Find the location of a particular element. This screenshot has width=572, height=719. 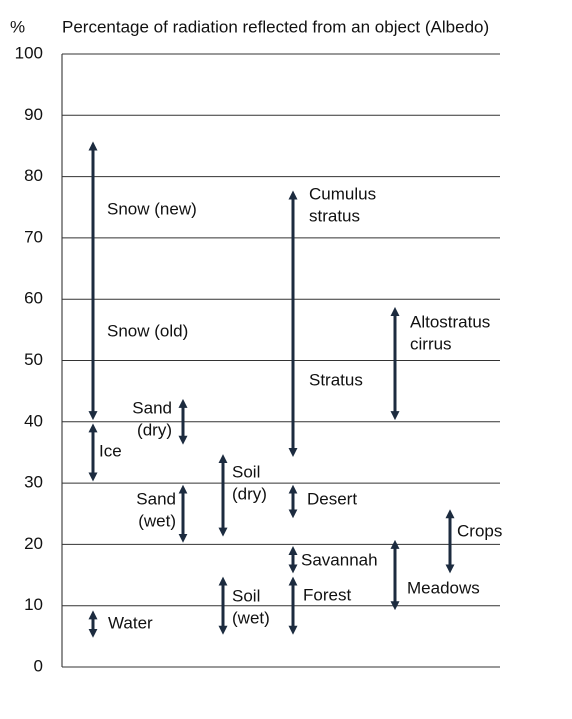

y-tick-label: 70 is located at coordinates (33, 236).